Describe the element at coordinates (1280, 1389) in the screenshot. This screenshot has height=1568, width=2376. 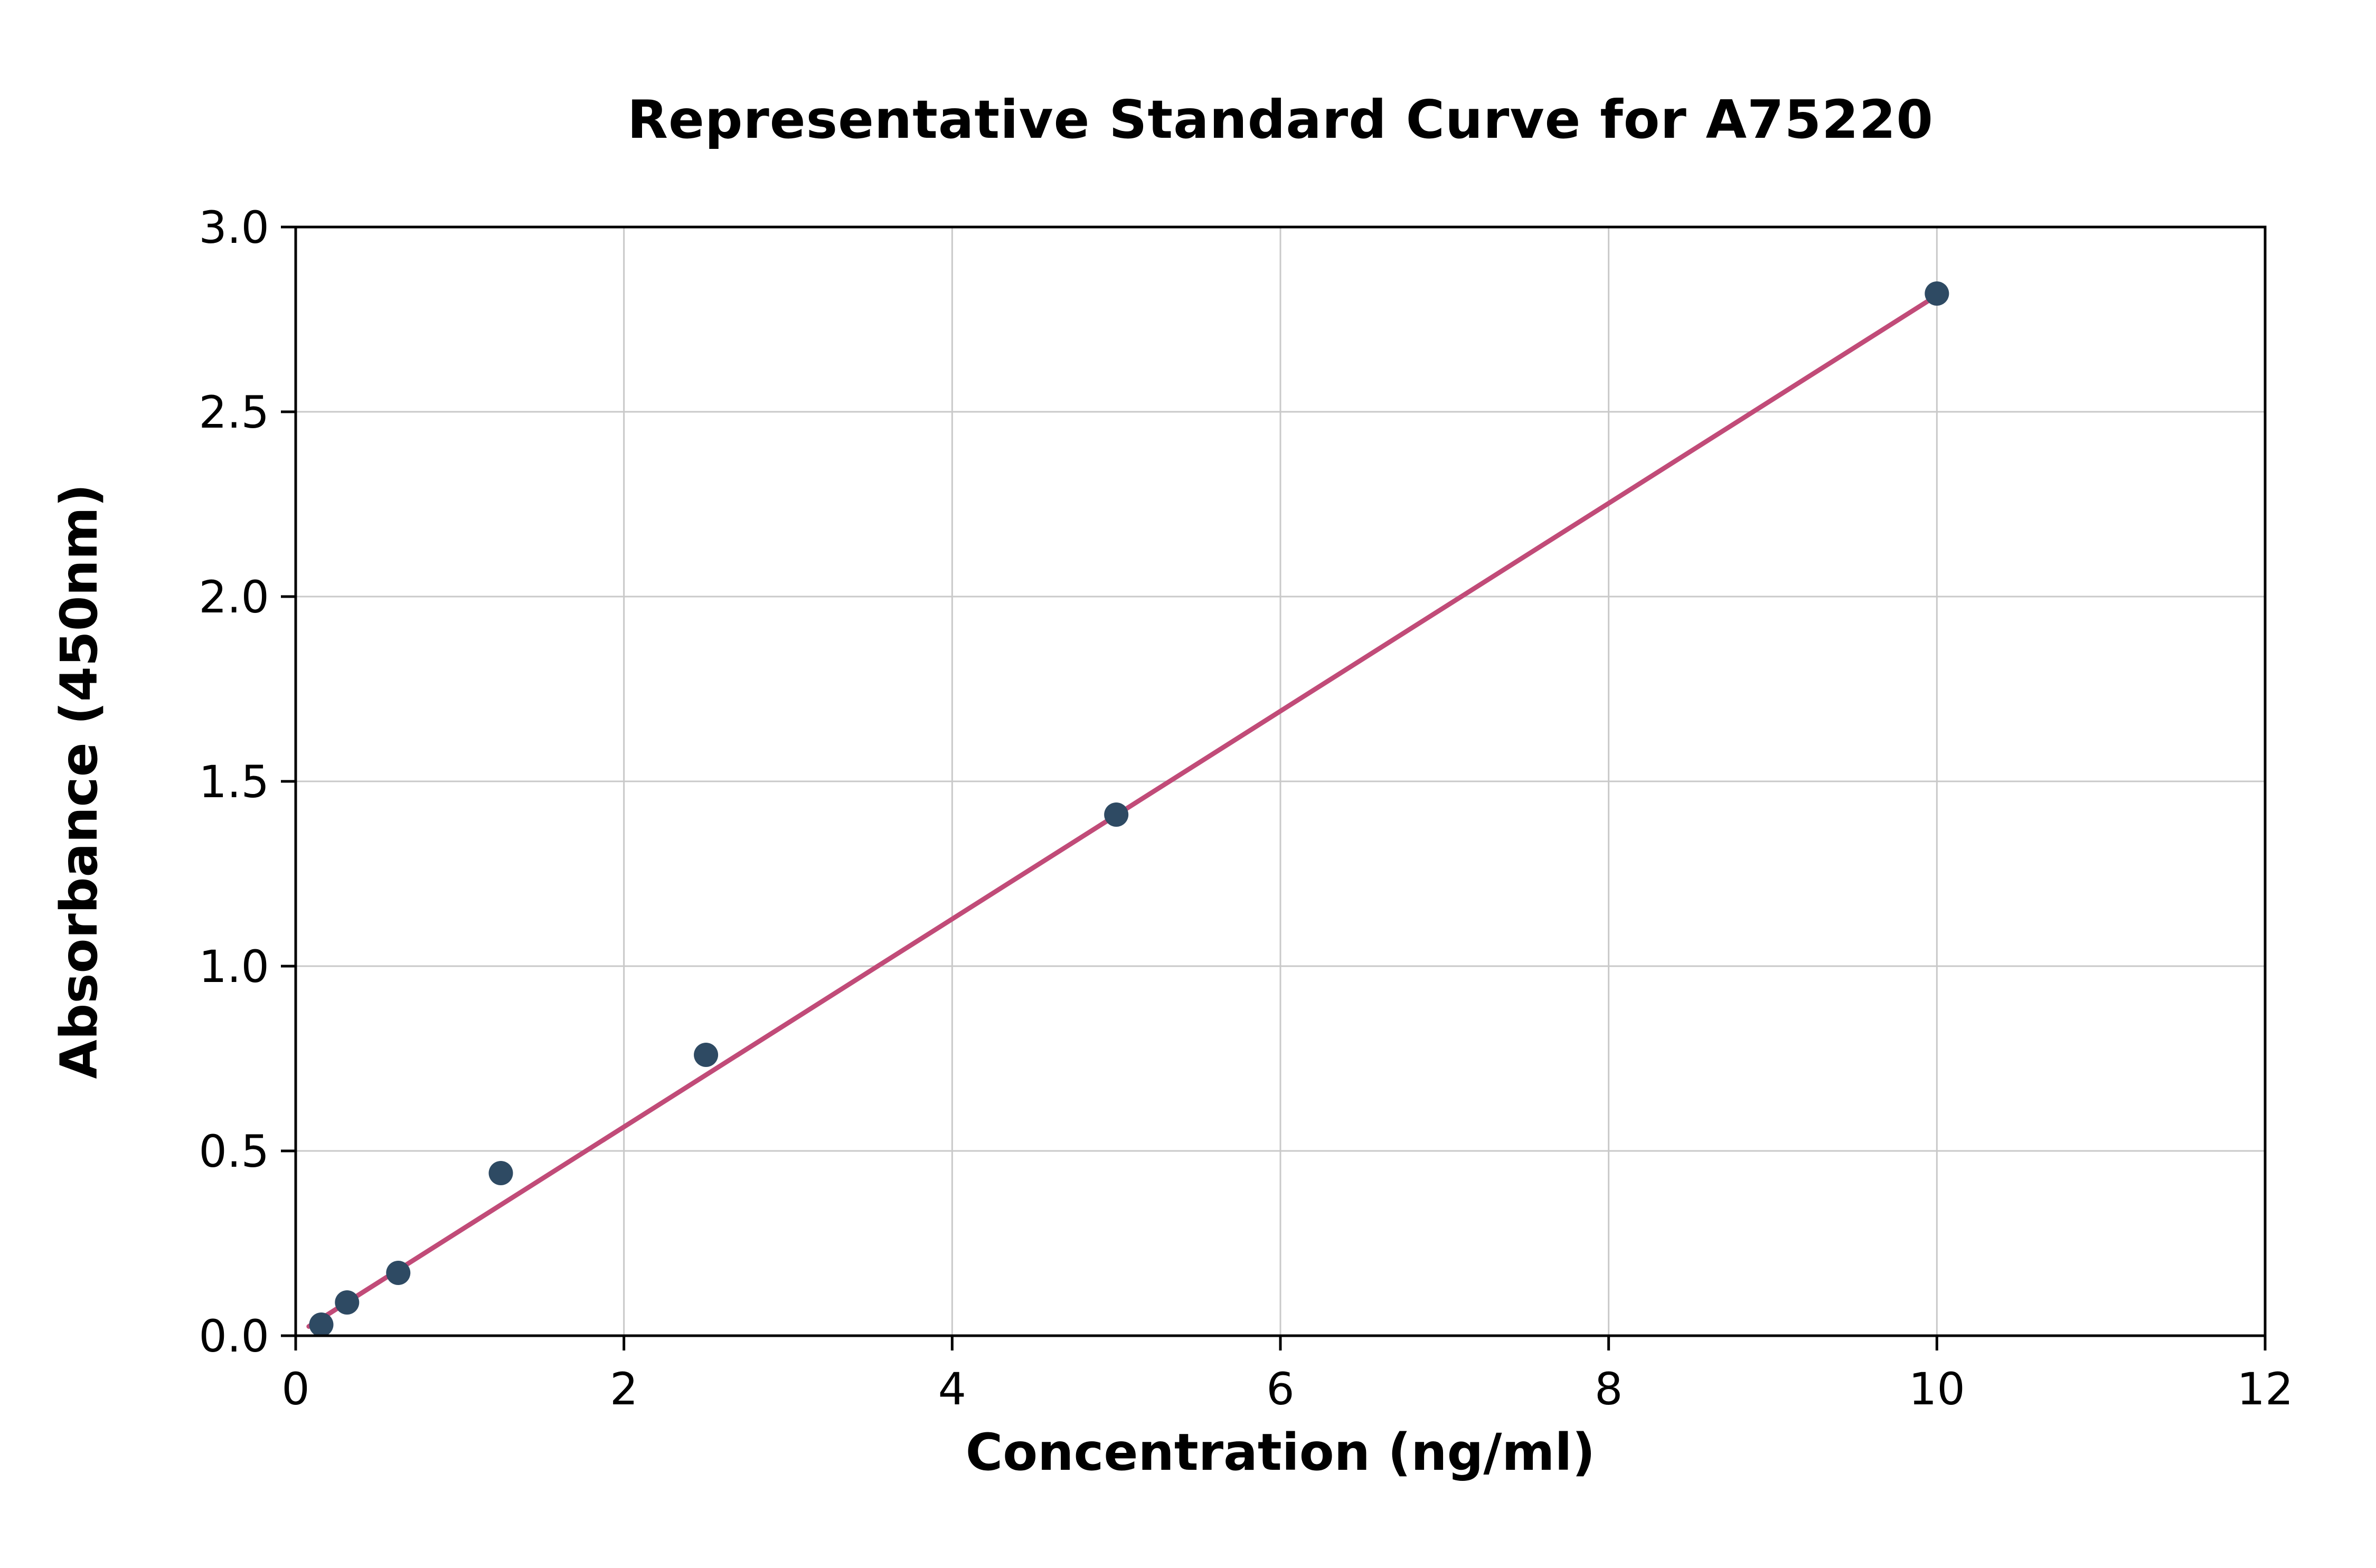
I see `x-tick-label: 6` at that location.